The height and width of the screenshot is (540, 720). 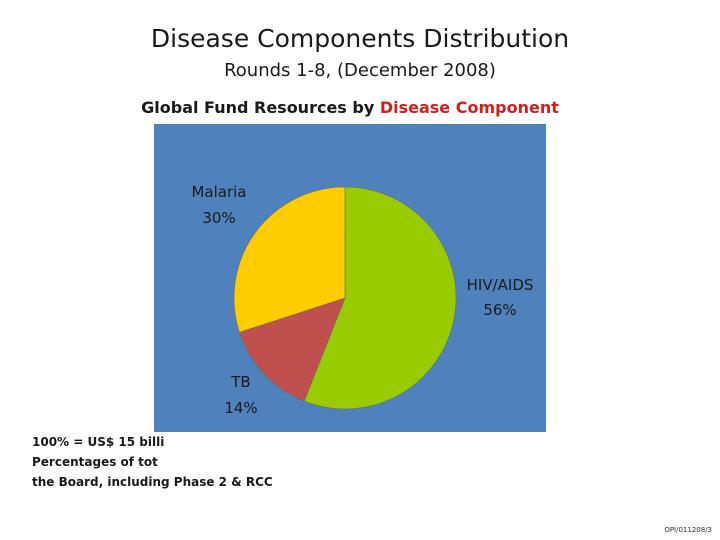 I want to click on pie-slice-malaria, so click(x=289, y=259).